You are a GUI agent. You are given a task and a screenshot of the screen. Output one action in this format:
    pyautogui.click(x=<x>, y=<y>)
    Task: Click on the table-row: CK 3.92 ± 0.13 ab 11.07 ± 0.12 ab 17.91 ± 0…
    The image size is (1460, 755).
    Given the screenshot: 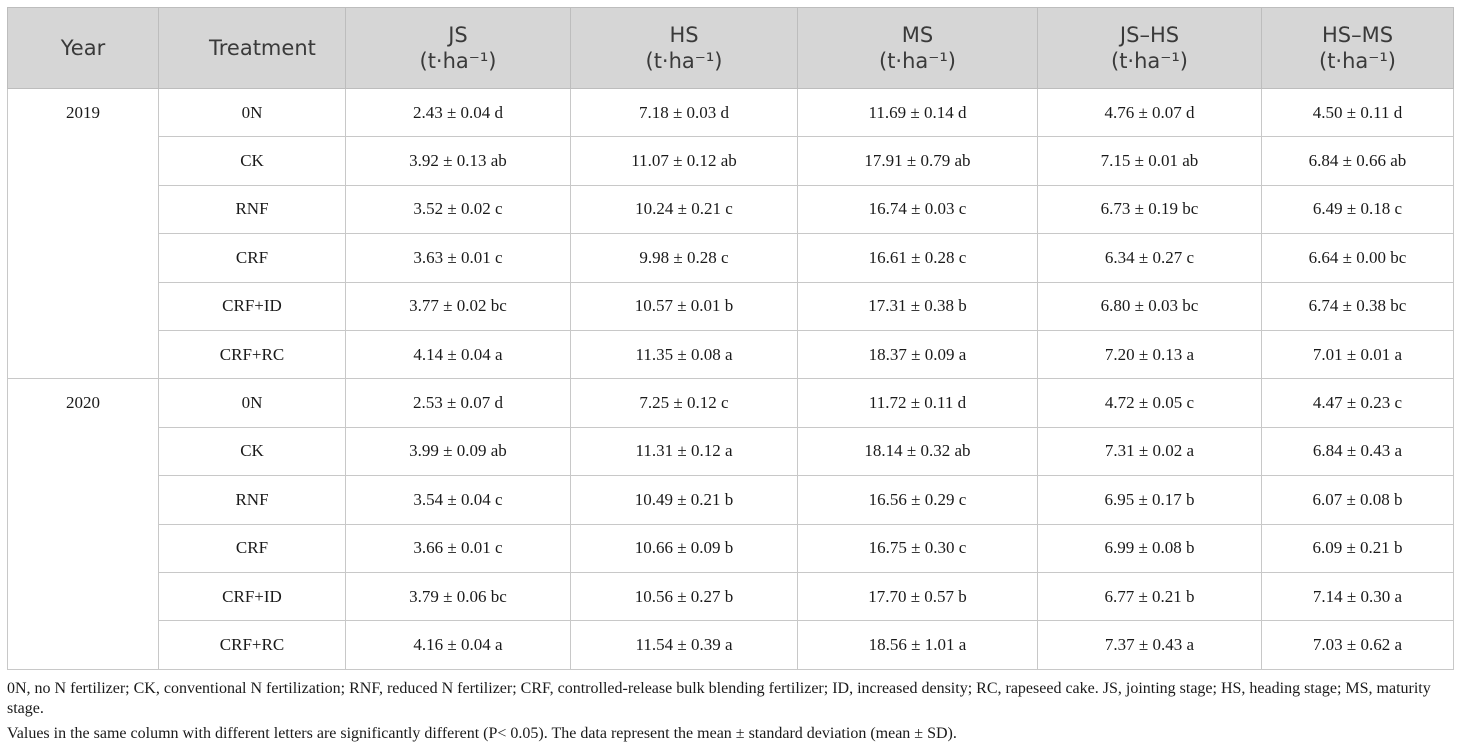 What is the action you would take?
    pyautogui.click(x=730, y=161)
    